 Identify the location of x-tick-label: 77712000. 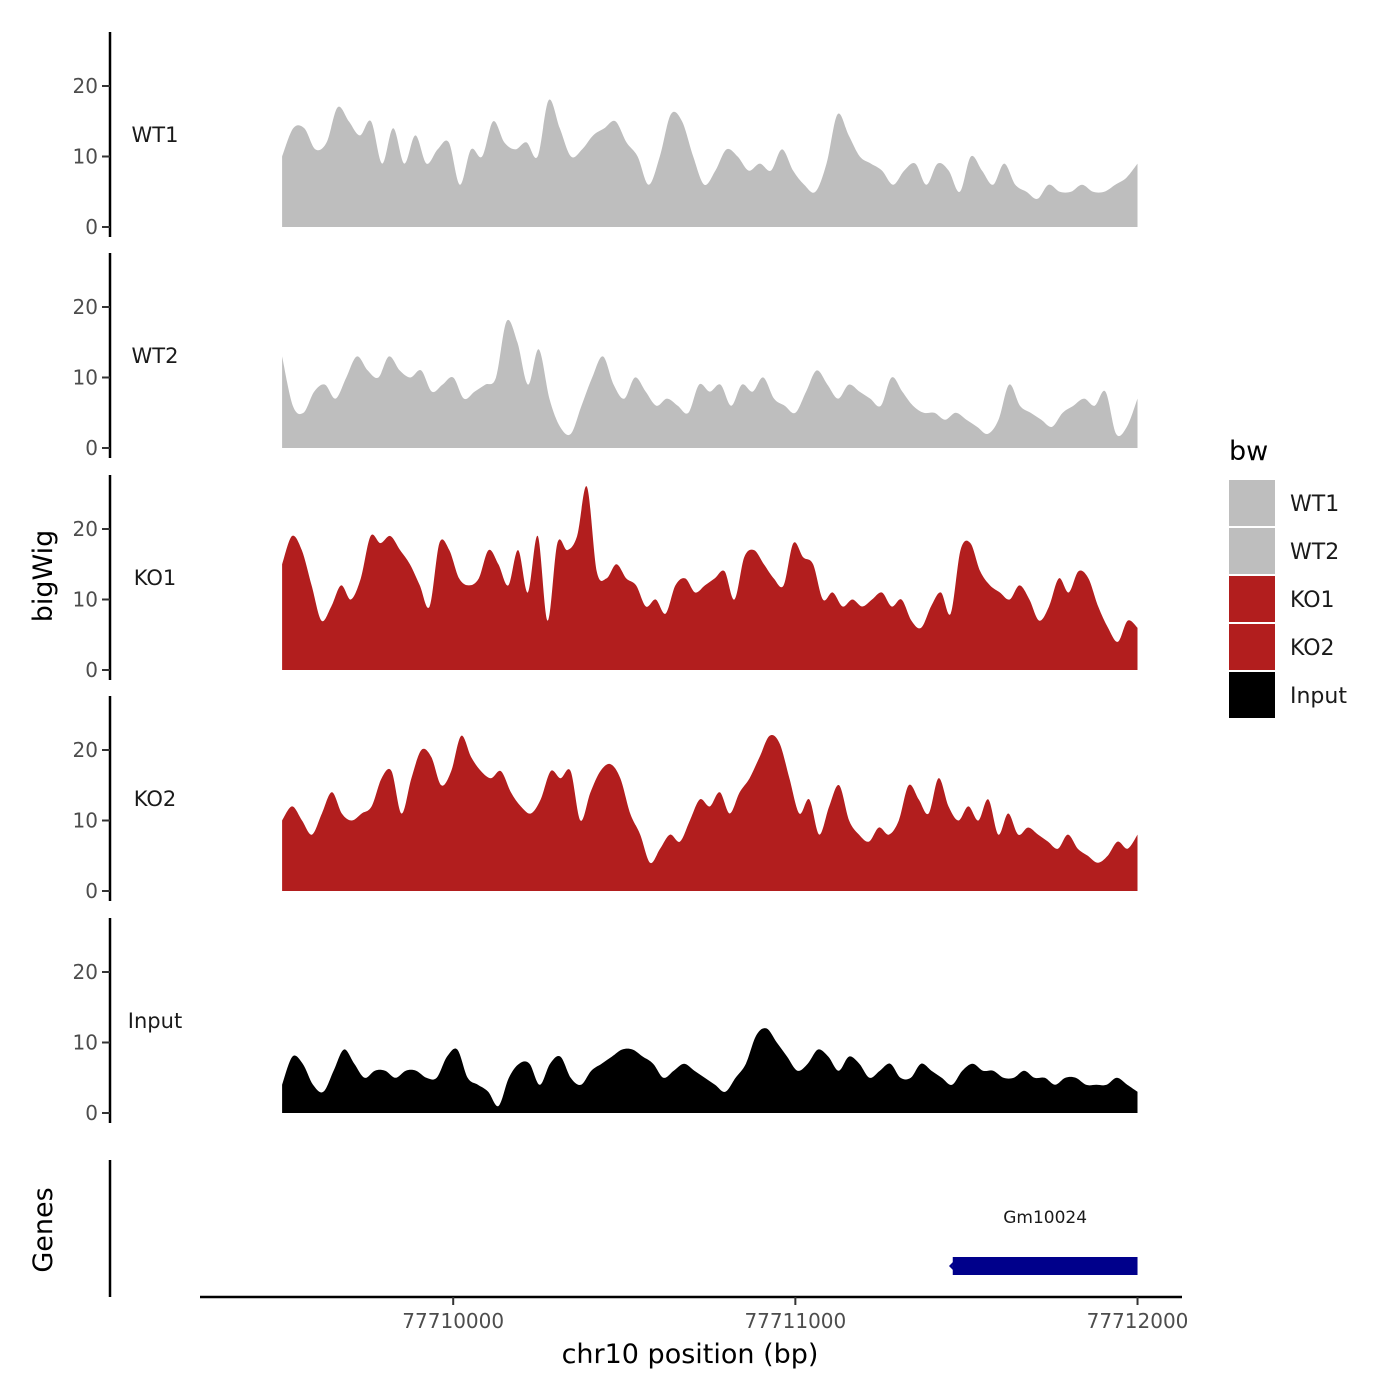
(1138, 1321).